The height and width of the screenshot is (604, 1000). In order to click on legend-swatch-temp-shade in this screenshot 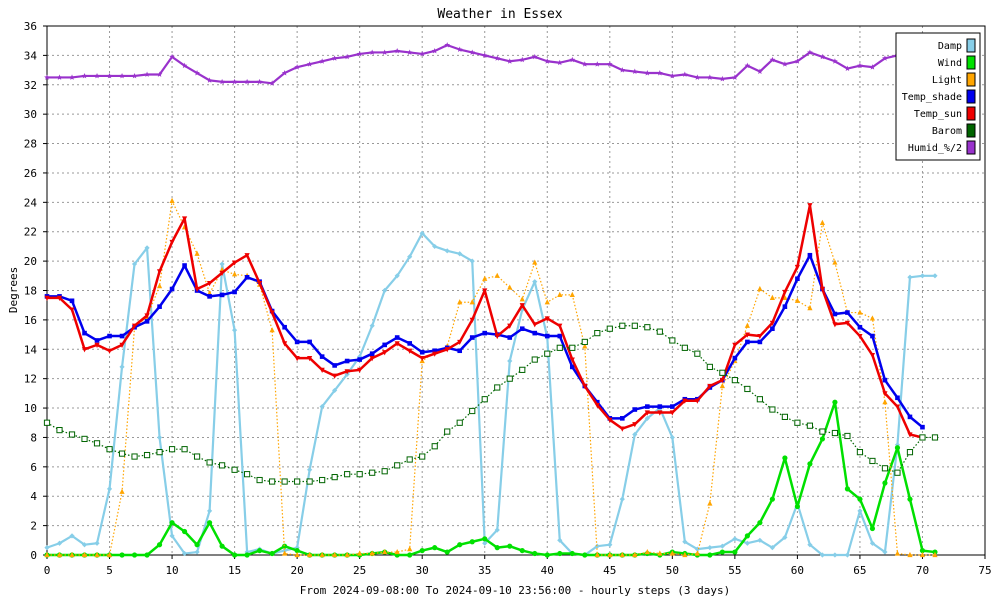, I will do `click(971, 96)`.